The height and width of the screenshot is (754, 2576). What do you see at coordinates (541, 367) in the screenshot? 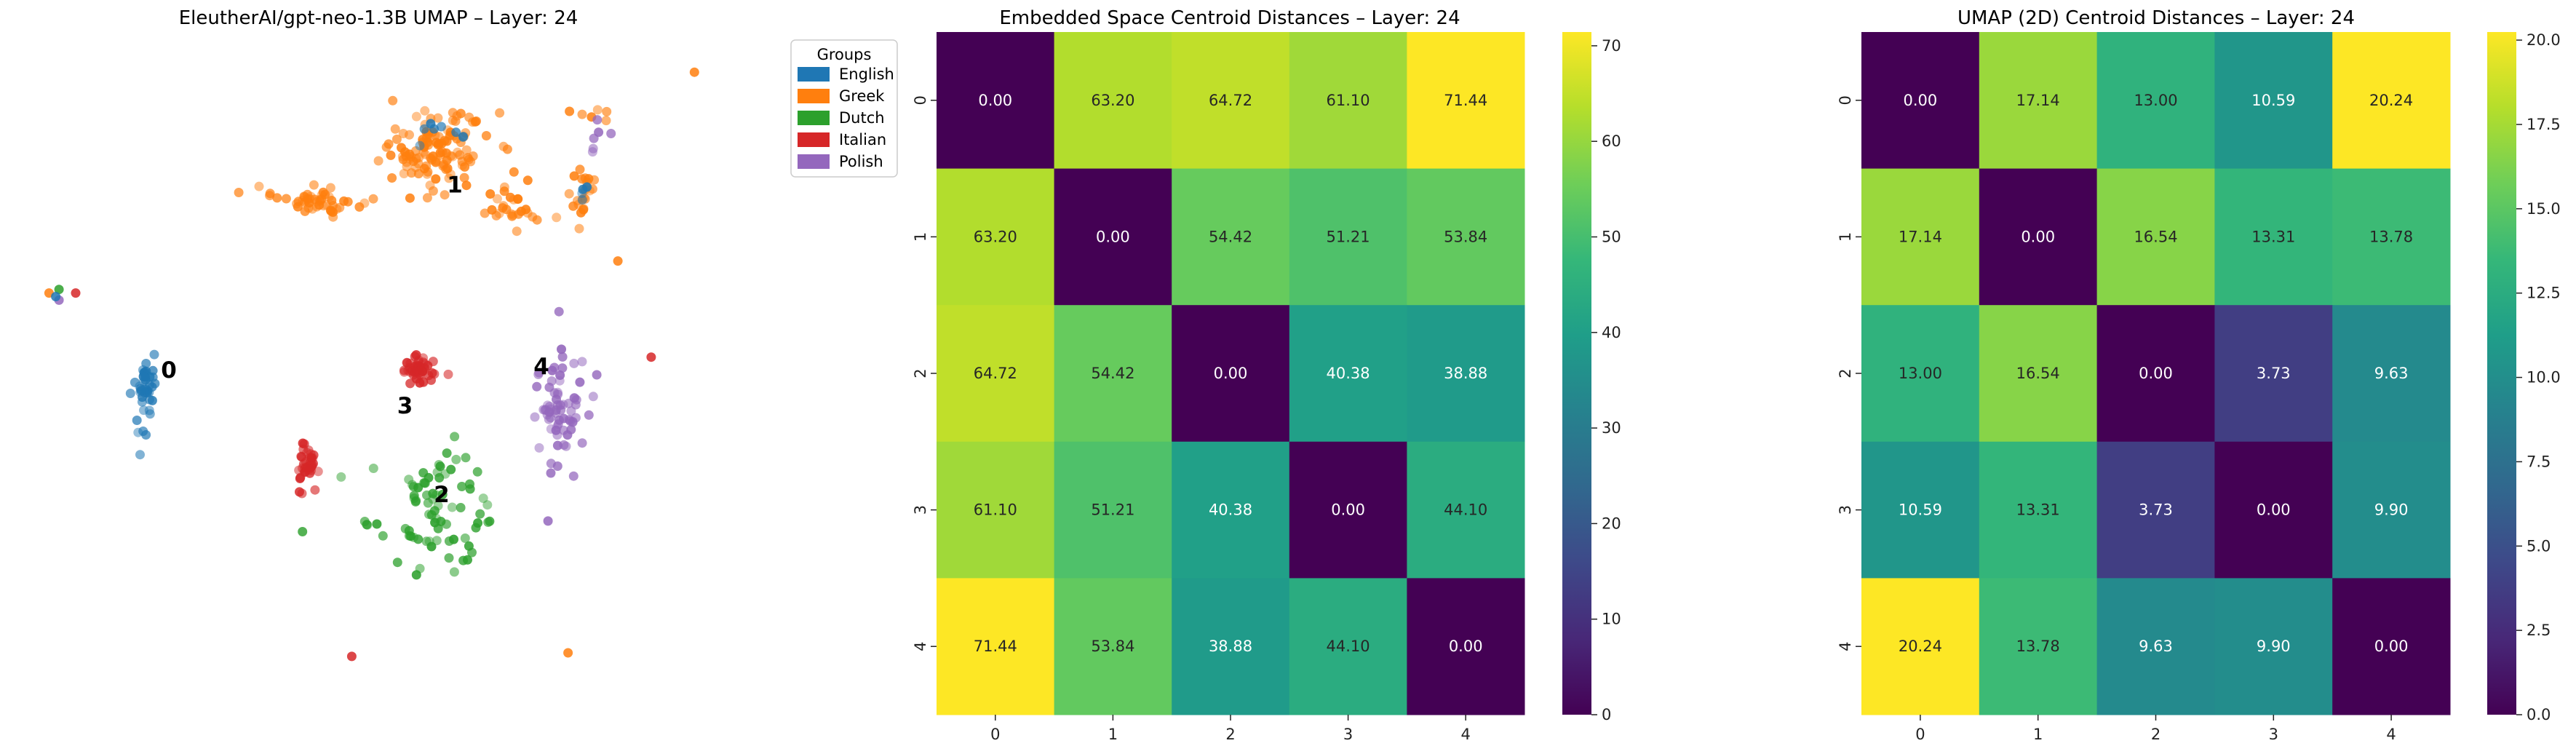
I see `centroid-label: 4` at bounding box center [541, 367].